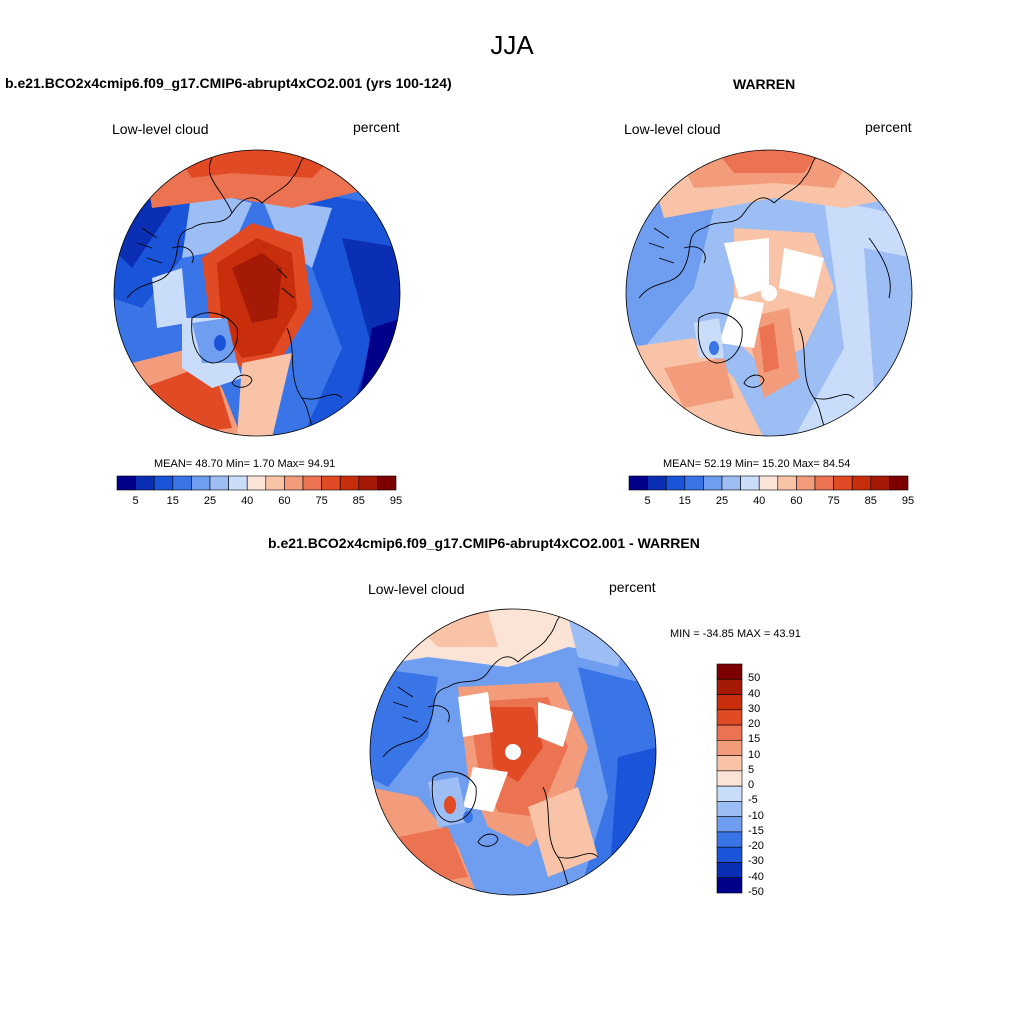 The height and width of the screenshot is (1024, 1024). I want to click on colorbar-tick-label: -30, so click(756, 861).